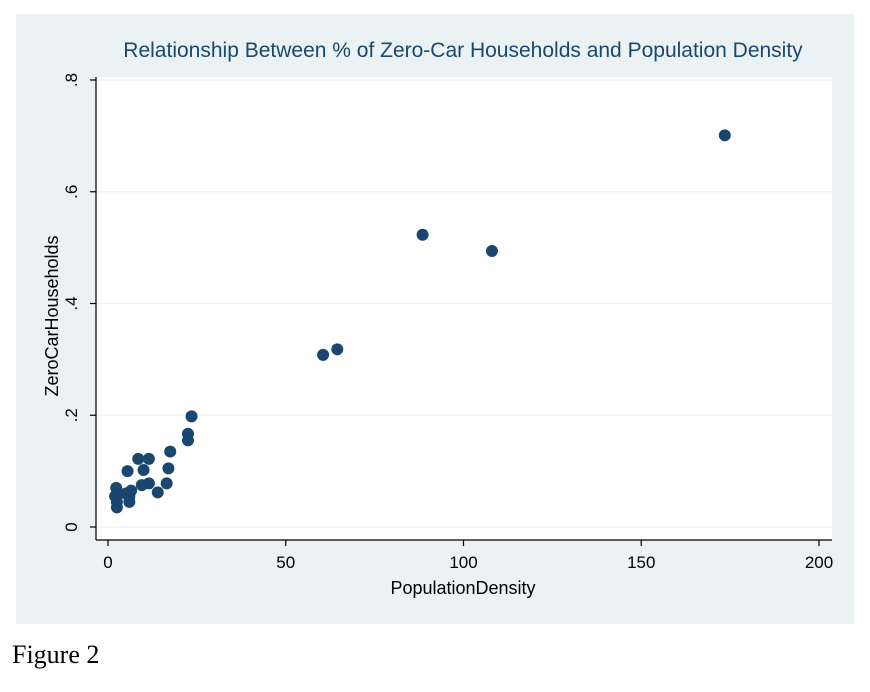  Describe the element at coordinates (71, 303) in the screenshot. I see `y-tick-label: .4` at that location.